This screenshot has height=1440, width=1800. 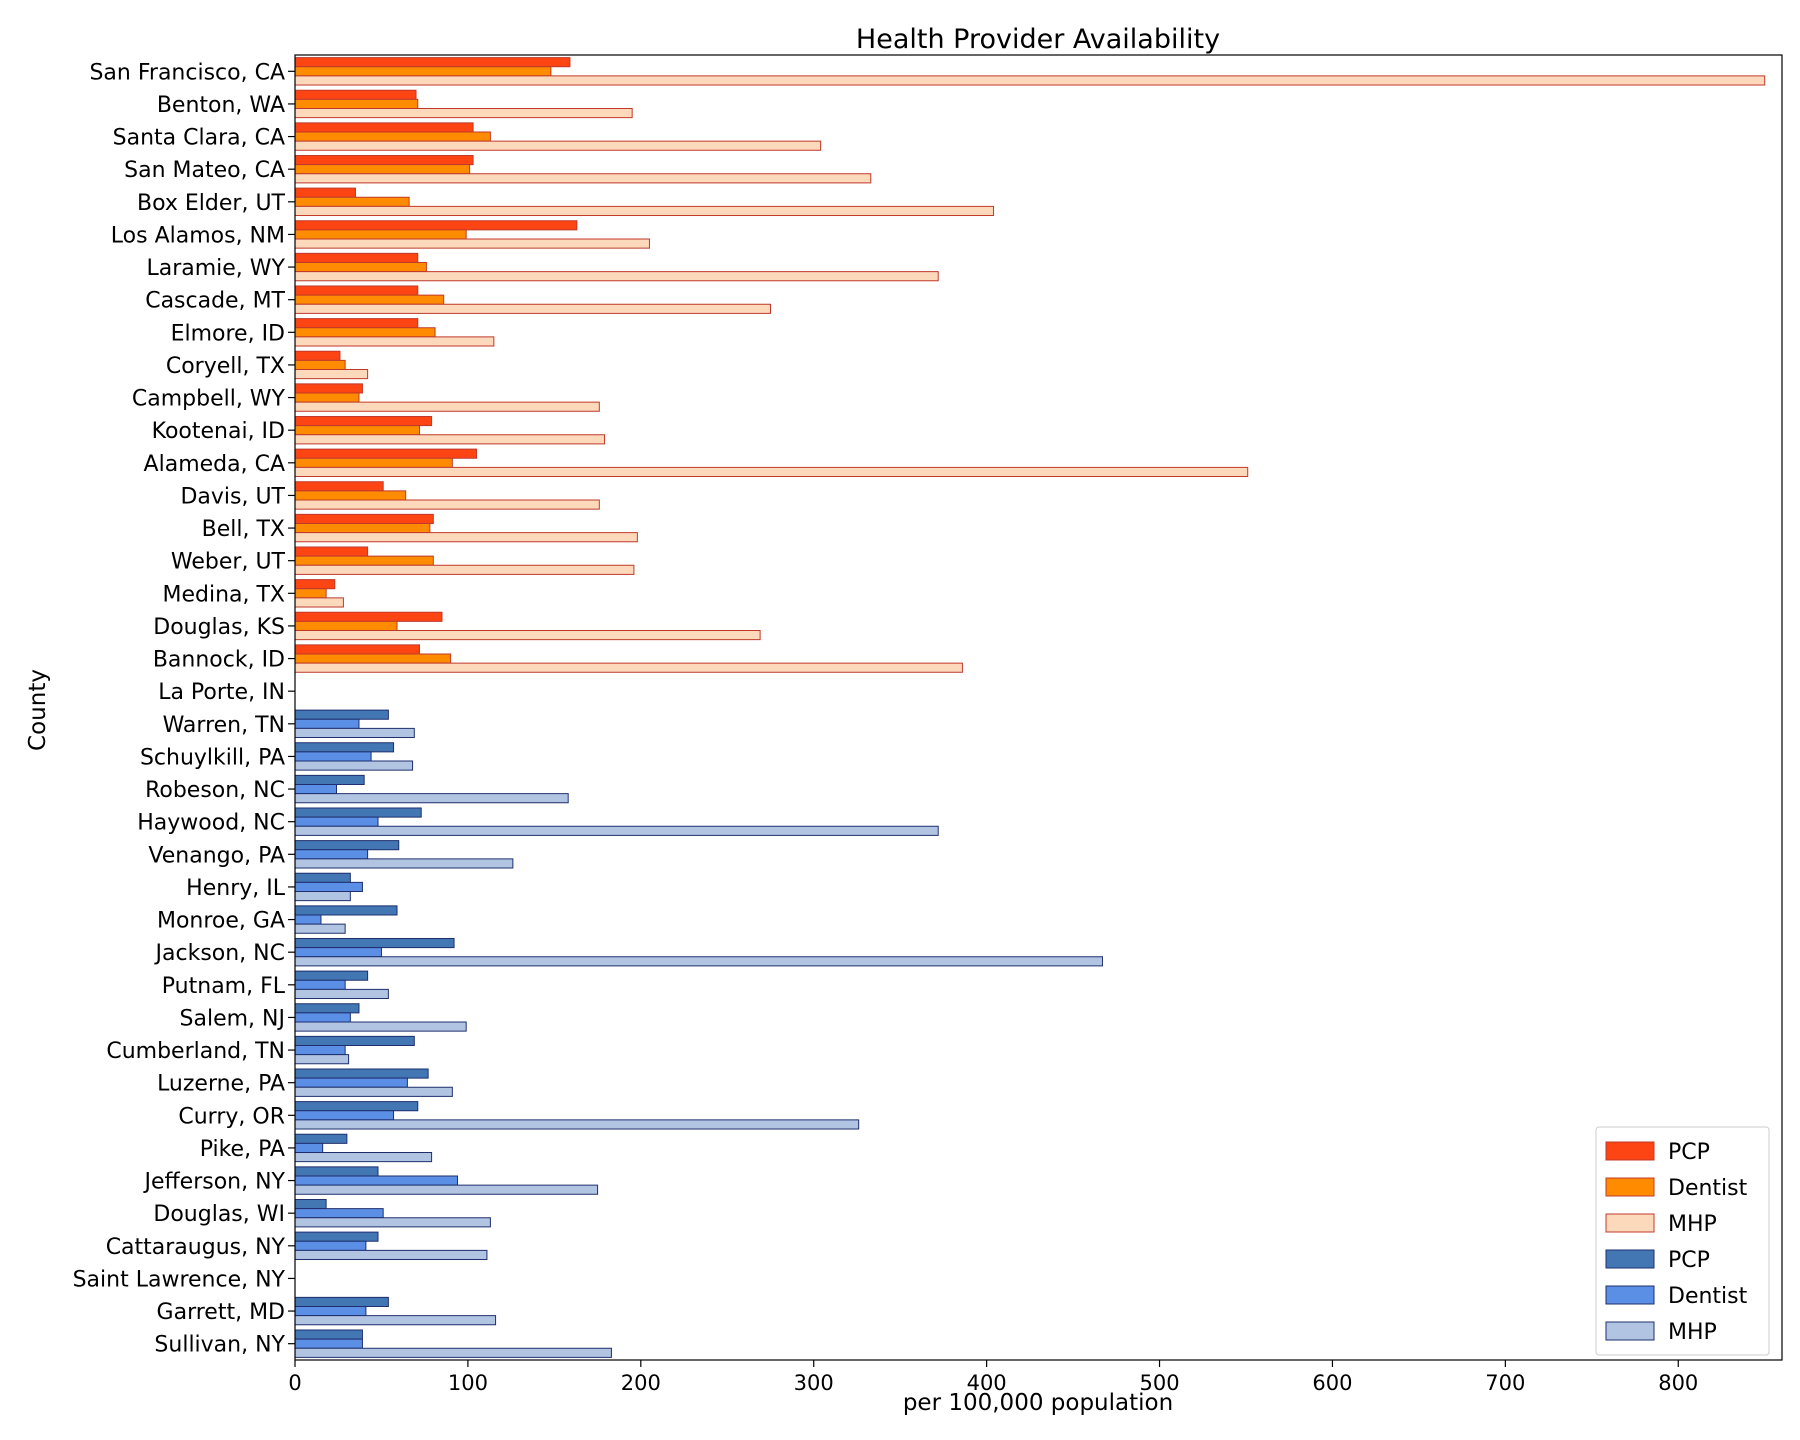 I want to click on y-tick-label: Curry, OR, so click(x=231, y=1116).